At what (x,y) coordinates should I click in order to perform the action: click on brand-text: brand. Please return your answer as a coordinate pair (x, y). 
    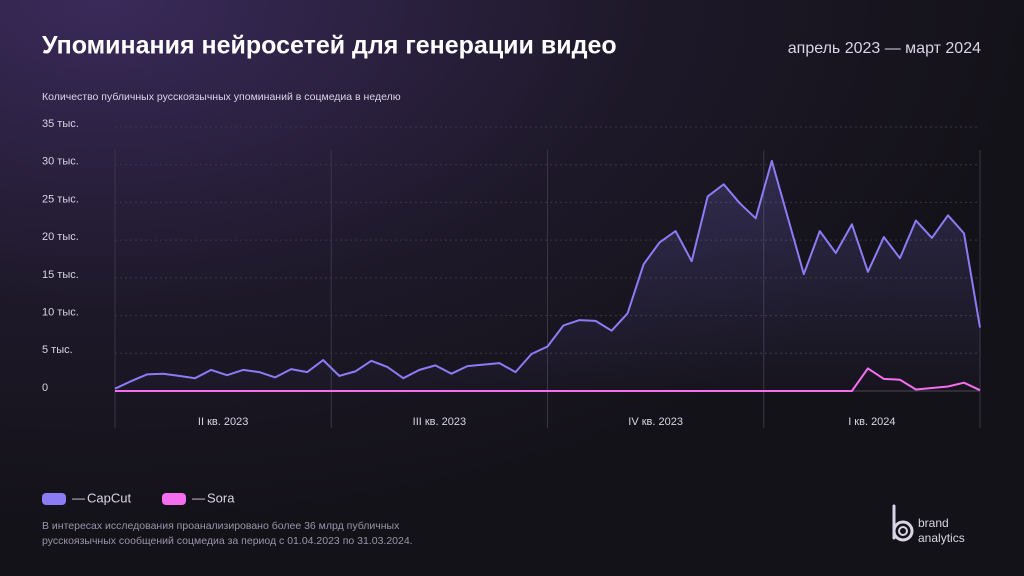
    Looking at the image, I should click on (933, 523).